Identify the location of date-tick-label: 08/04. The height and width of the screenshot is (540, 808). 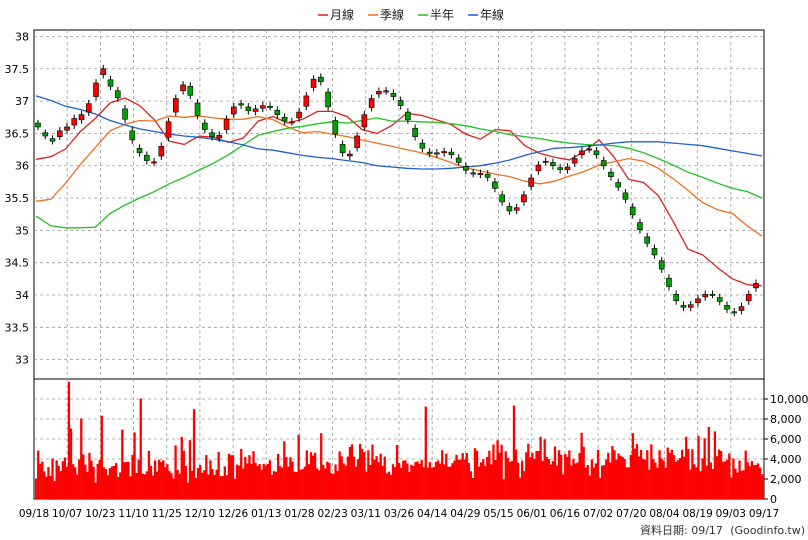
(664, 514).